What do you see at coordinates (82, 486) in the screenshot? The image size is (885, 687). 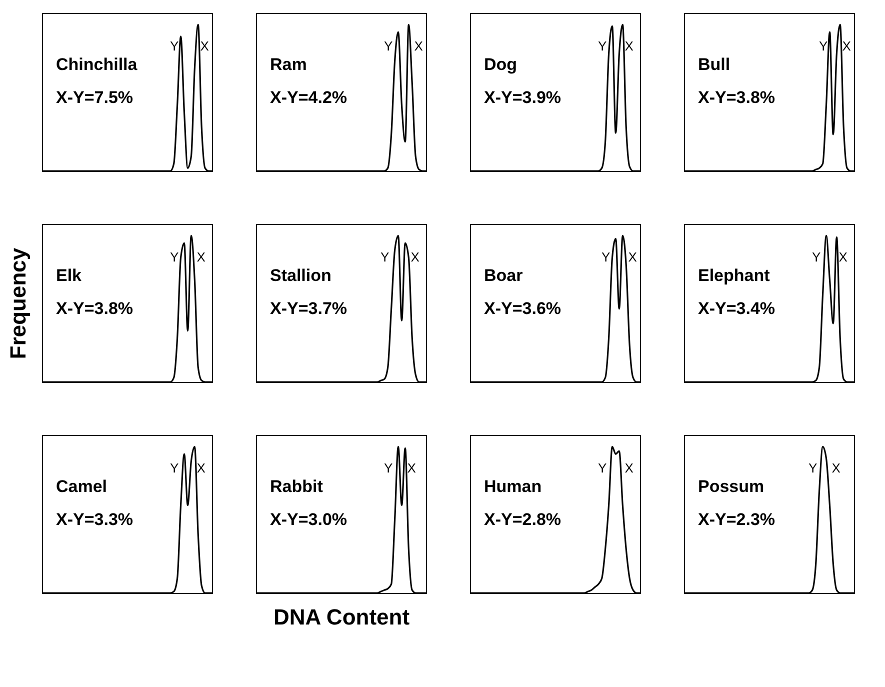 I see `annotation: Camel` at bounding box center [82, 486].